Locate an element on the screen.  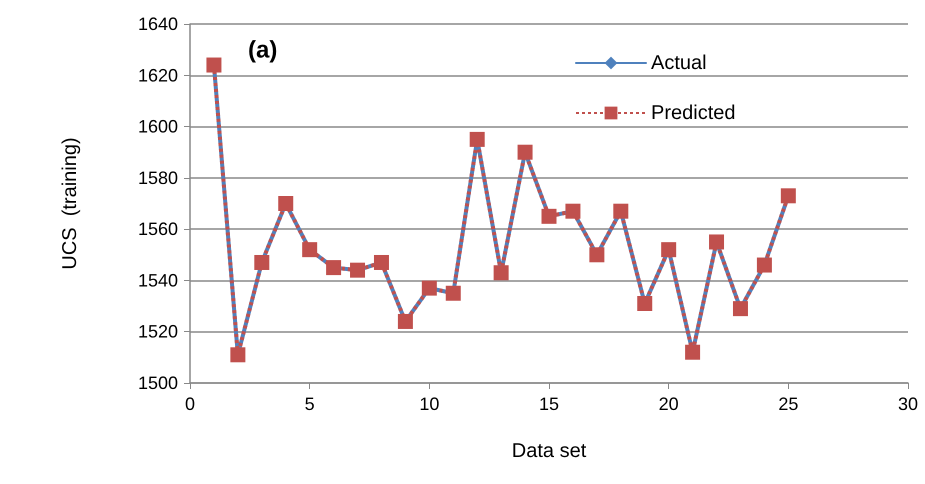
legend-label: Actual is located at coordinates (679, 63).